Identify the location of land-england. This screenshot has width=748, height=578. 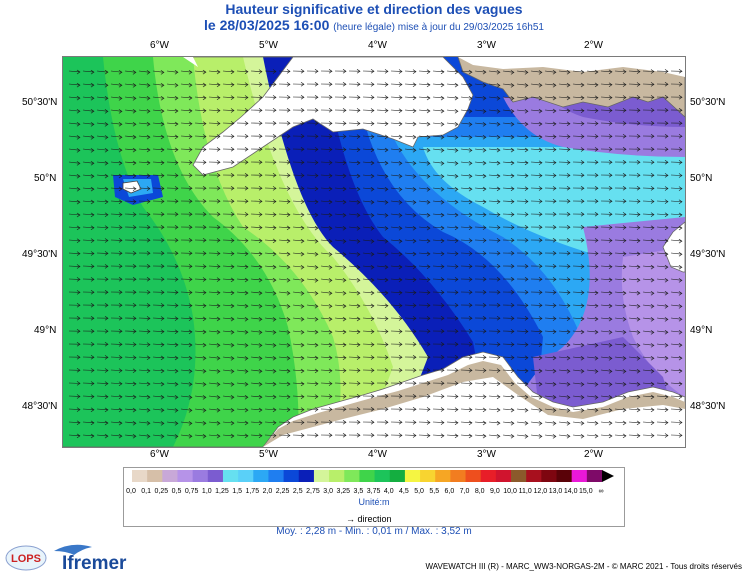
(333, 116).